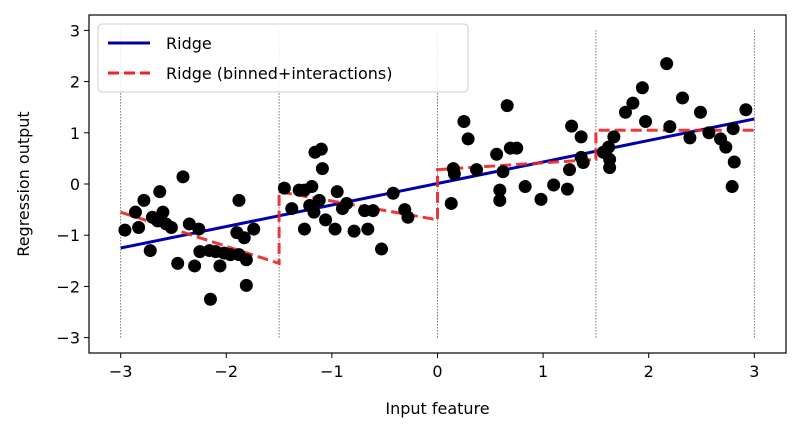 The width and height of the screenshot is (801, 432). What do you see at coordinates (437, 371) in the screenshot?
I see `x-tick-label: 0` at bounding box center [437, 371].